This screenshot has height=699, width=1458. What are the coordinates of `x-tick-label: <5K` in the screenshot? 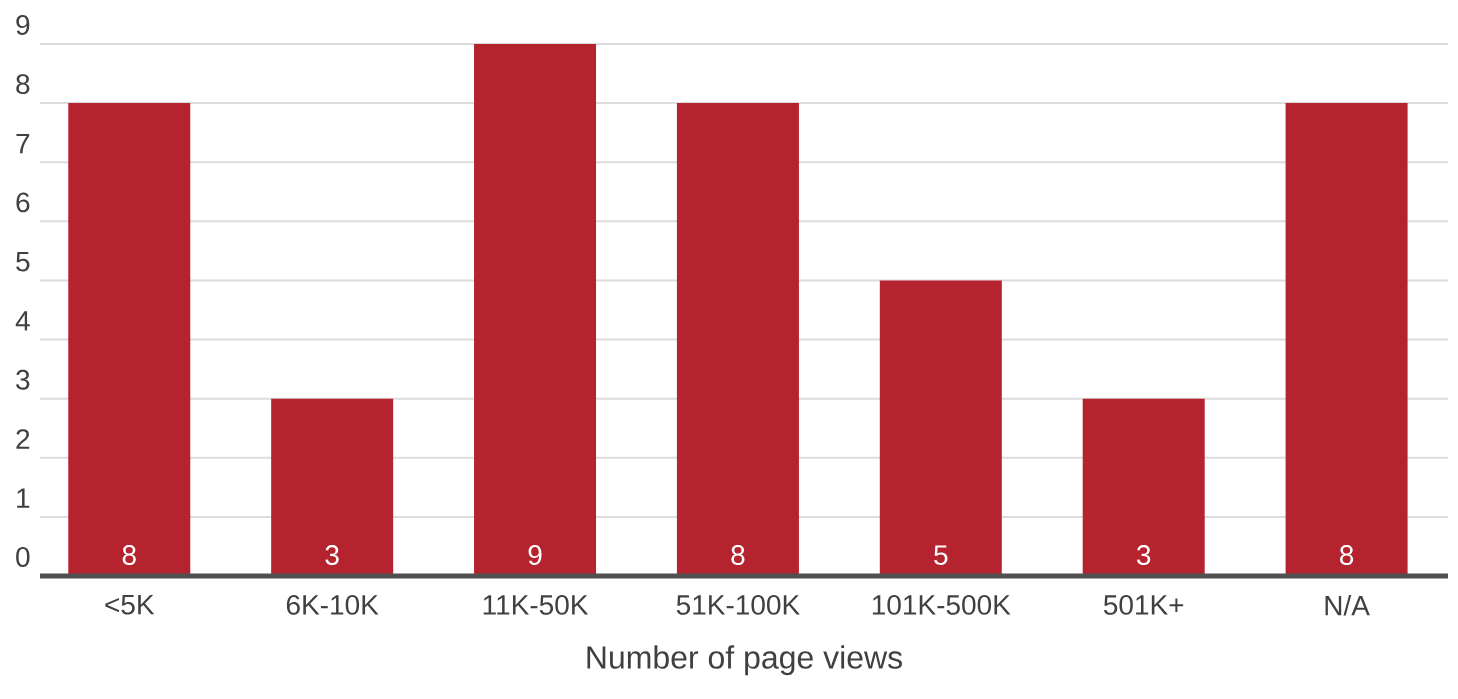 It's located at (130, 605).